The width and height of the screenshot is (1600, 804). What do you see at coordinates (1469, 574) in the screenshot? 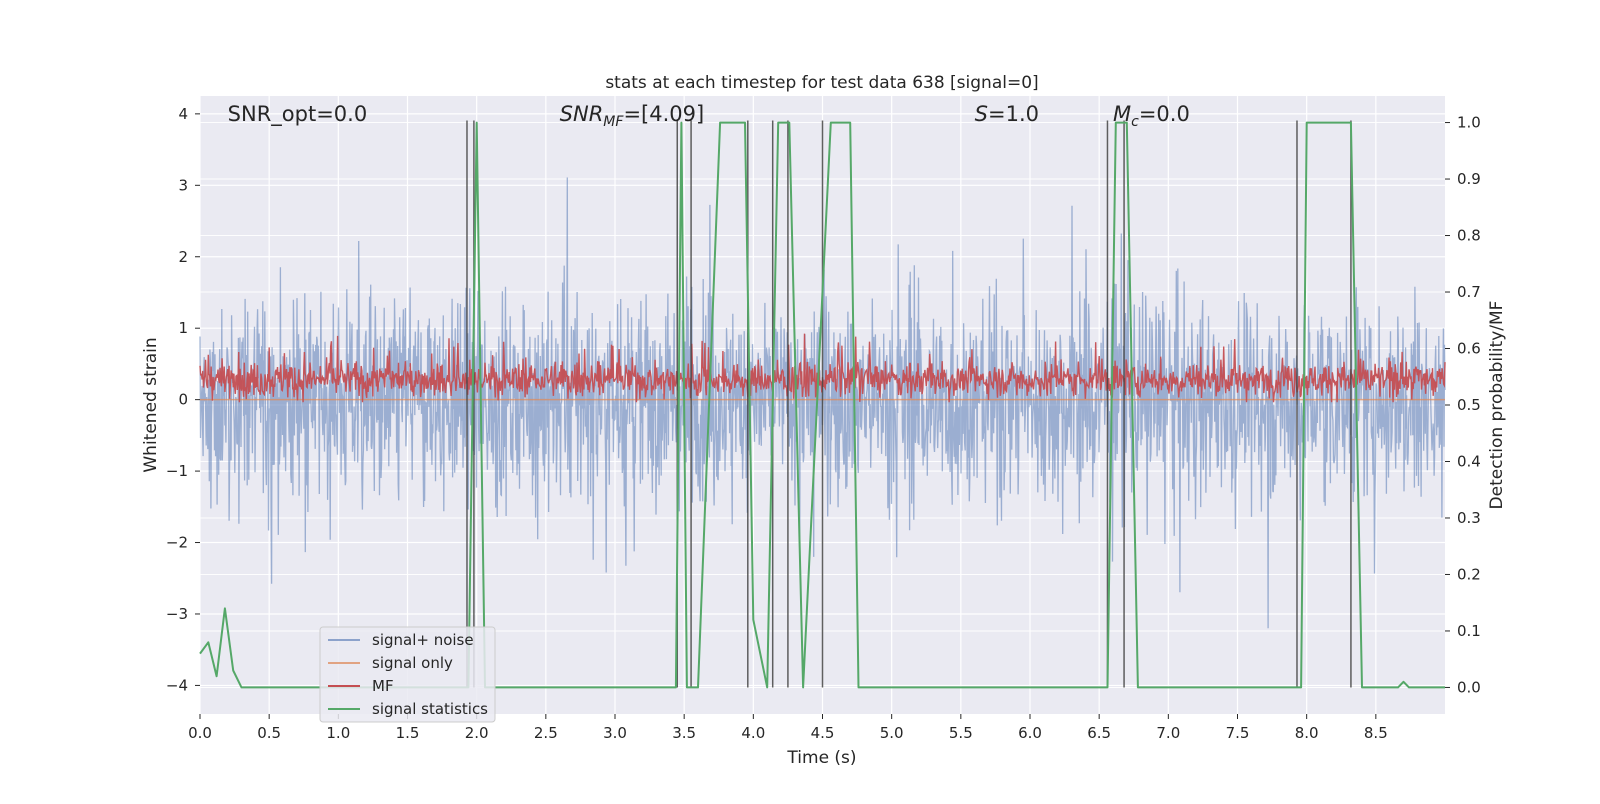
I see `y2-tick-label: 0.2` at bounding box center [1469, 574].